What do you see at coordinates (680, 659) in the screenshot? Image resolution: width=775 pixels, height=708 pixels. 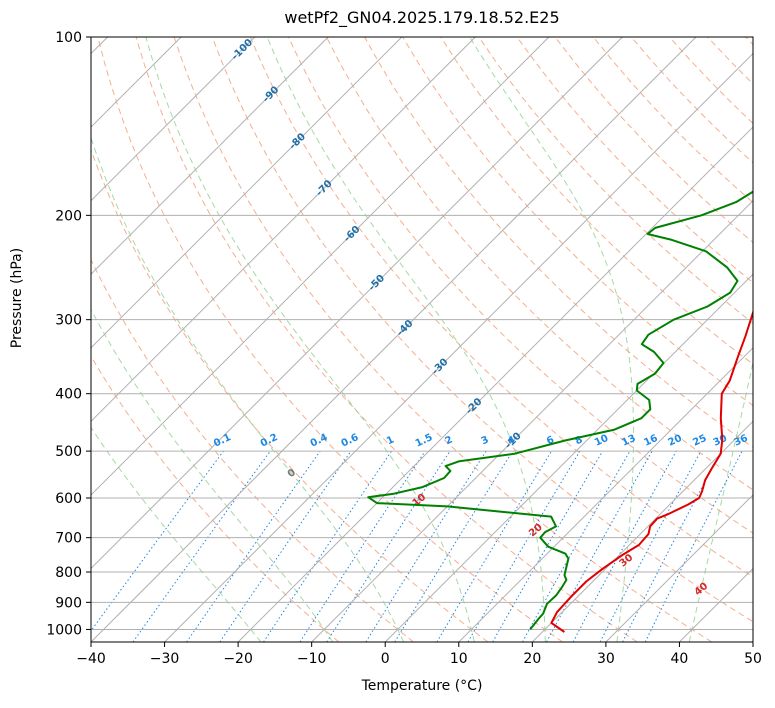 I see `x-tick-label: 40` at bounding box center [680, 659].